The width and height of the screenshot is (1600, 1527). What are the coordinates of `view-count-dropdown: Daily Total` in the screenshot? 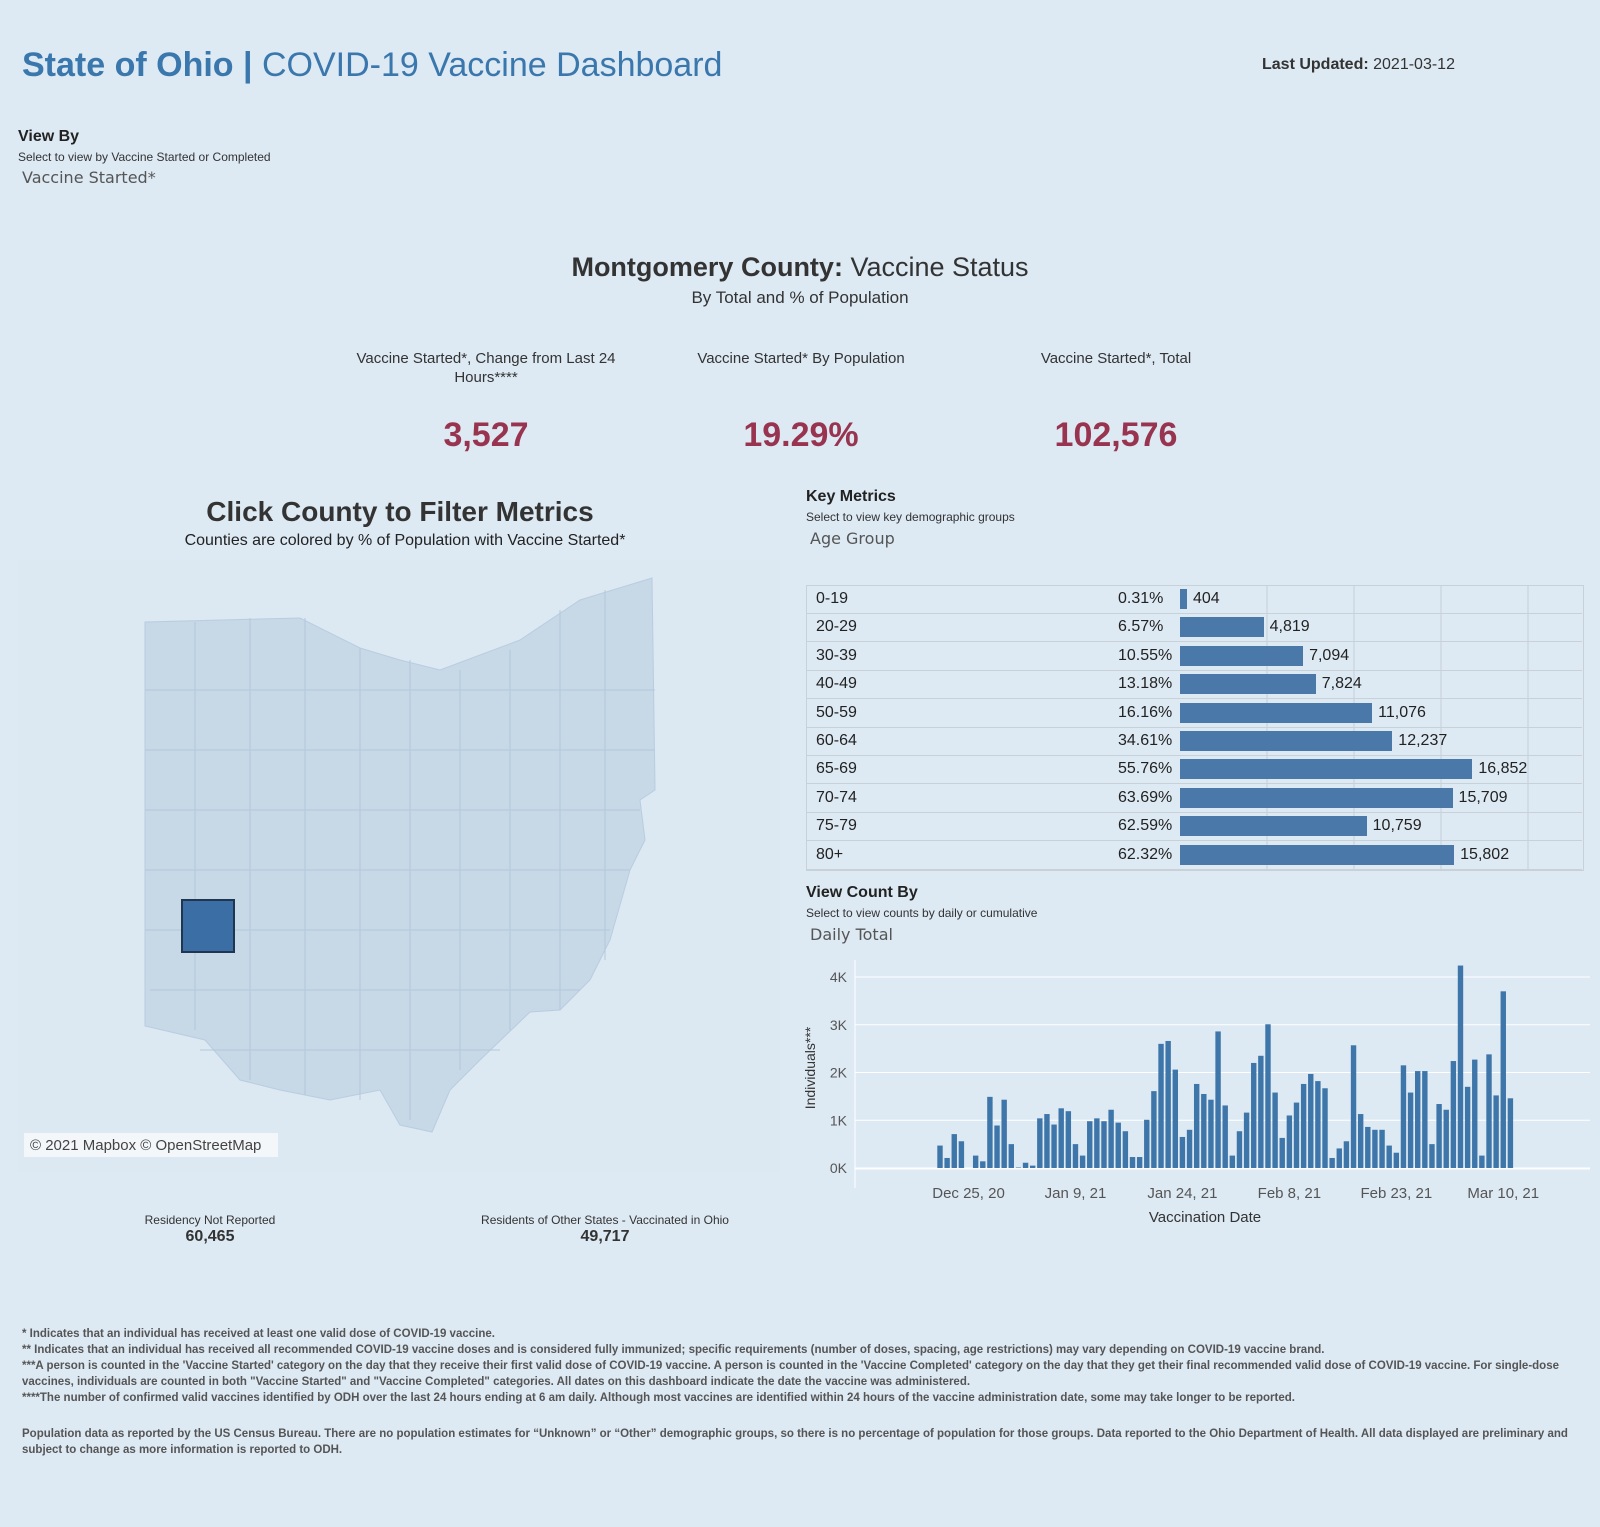 It's located at (851, 934).